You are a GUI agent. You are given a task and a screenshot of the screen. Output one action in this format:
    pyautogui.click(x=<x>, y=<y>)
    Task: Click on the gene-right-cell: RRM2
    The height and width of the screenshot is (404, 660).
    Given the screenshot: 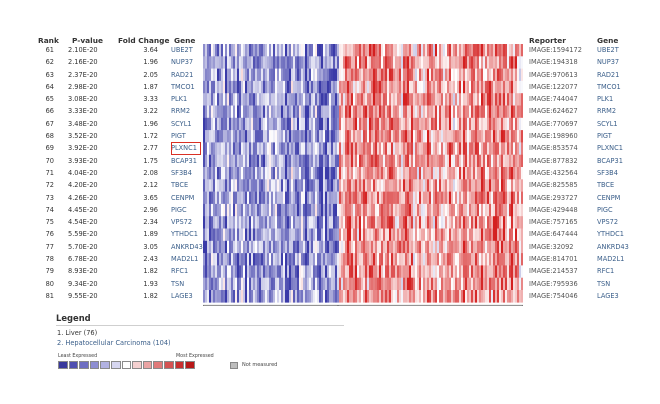 What is the action you would take?
    pyautogui.click(x=607, y=111)
    